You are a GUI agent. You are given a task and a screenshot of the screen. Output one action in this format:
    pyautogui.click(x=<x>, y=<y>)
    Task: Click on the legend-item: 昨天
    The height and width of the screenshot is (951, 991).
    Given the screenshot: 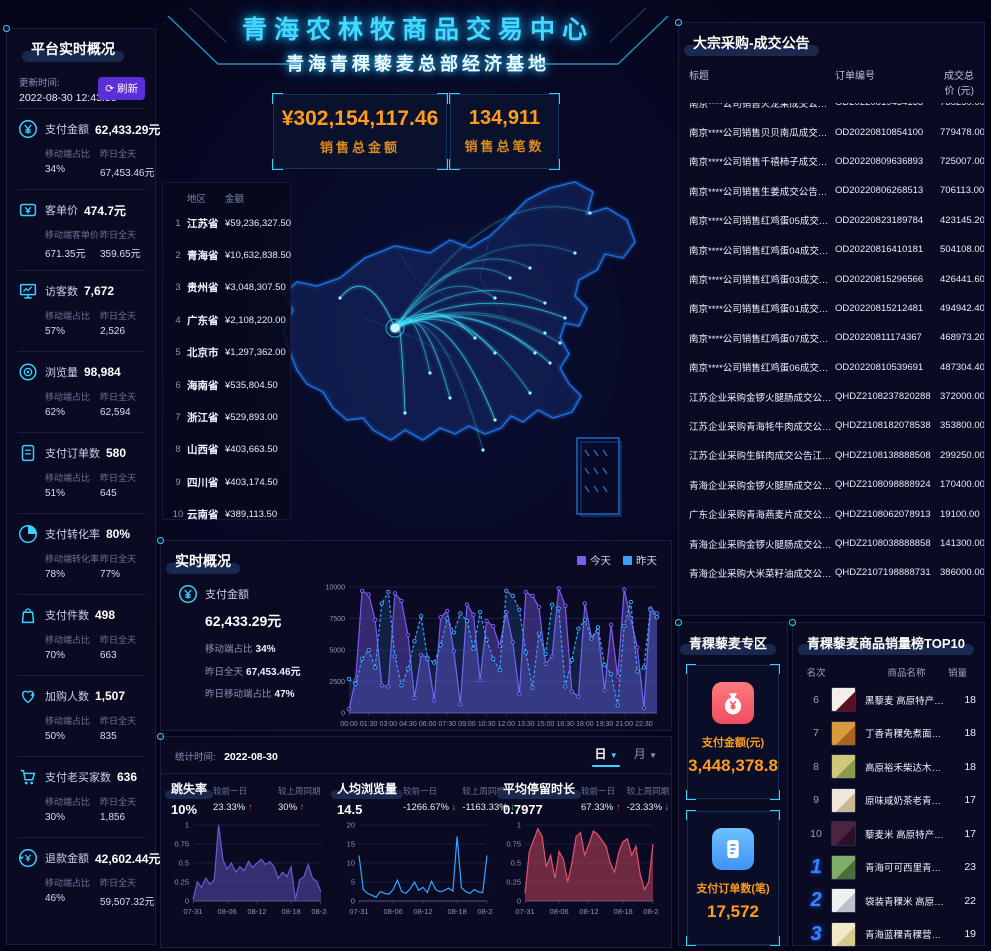 What is the action you would take?
    pyautogui.click(x=640, y=560)
    